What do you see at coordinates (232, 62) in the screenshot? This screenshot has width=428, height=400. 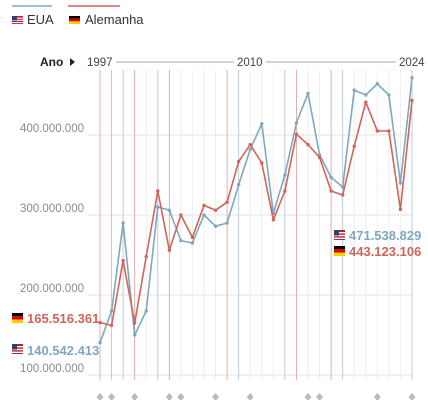 I see `timeline-header: Ano 1997 2010 2024` at bounding box center [232, 62].